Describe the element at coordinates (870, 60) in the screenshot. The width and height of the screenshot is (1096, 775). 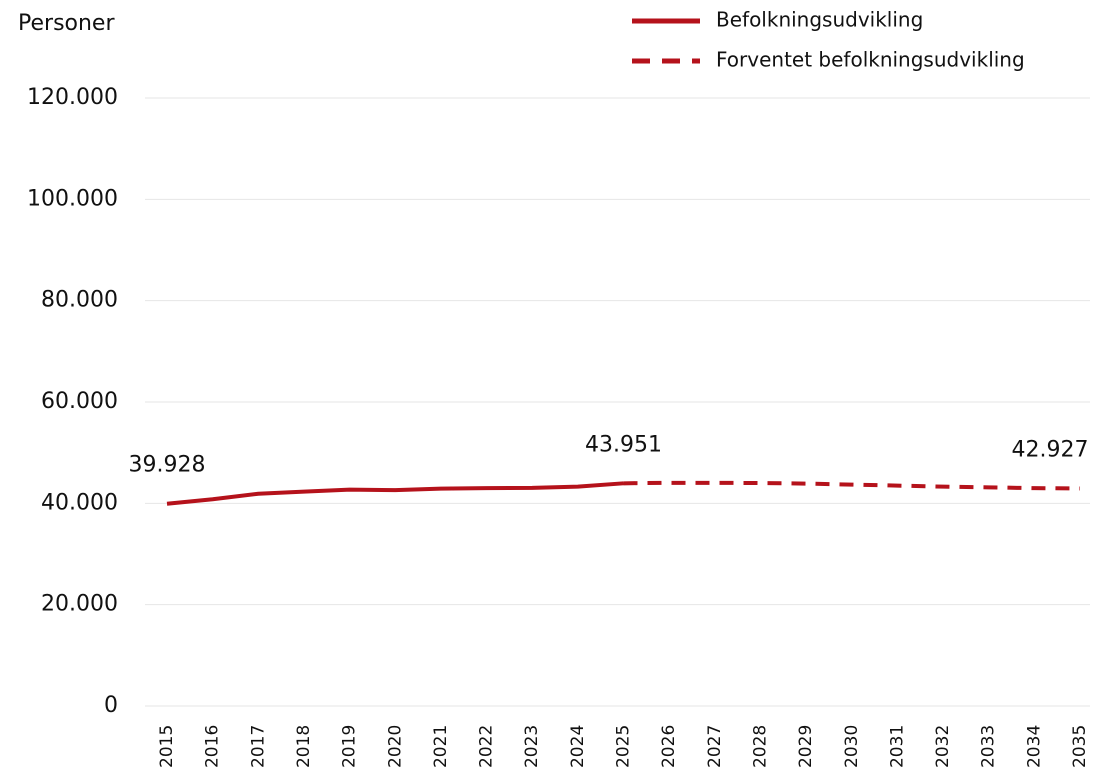
I see `legend-label: Forventet befolkningsudvikling` at that location.